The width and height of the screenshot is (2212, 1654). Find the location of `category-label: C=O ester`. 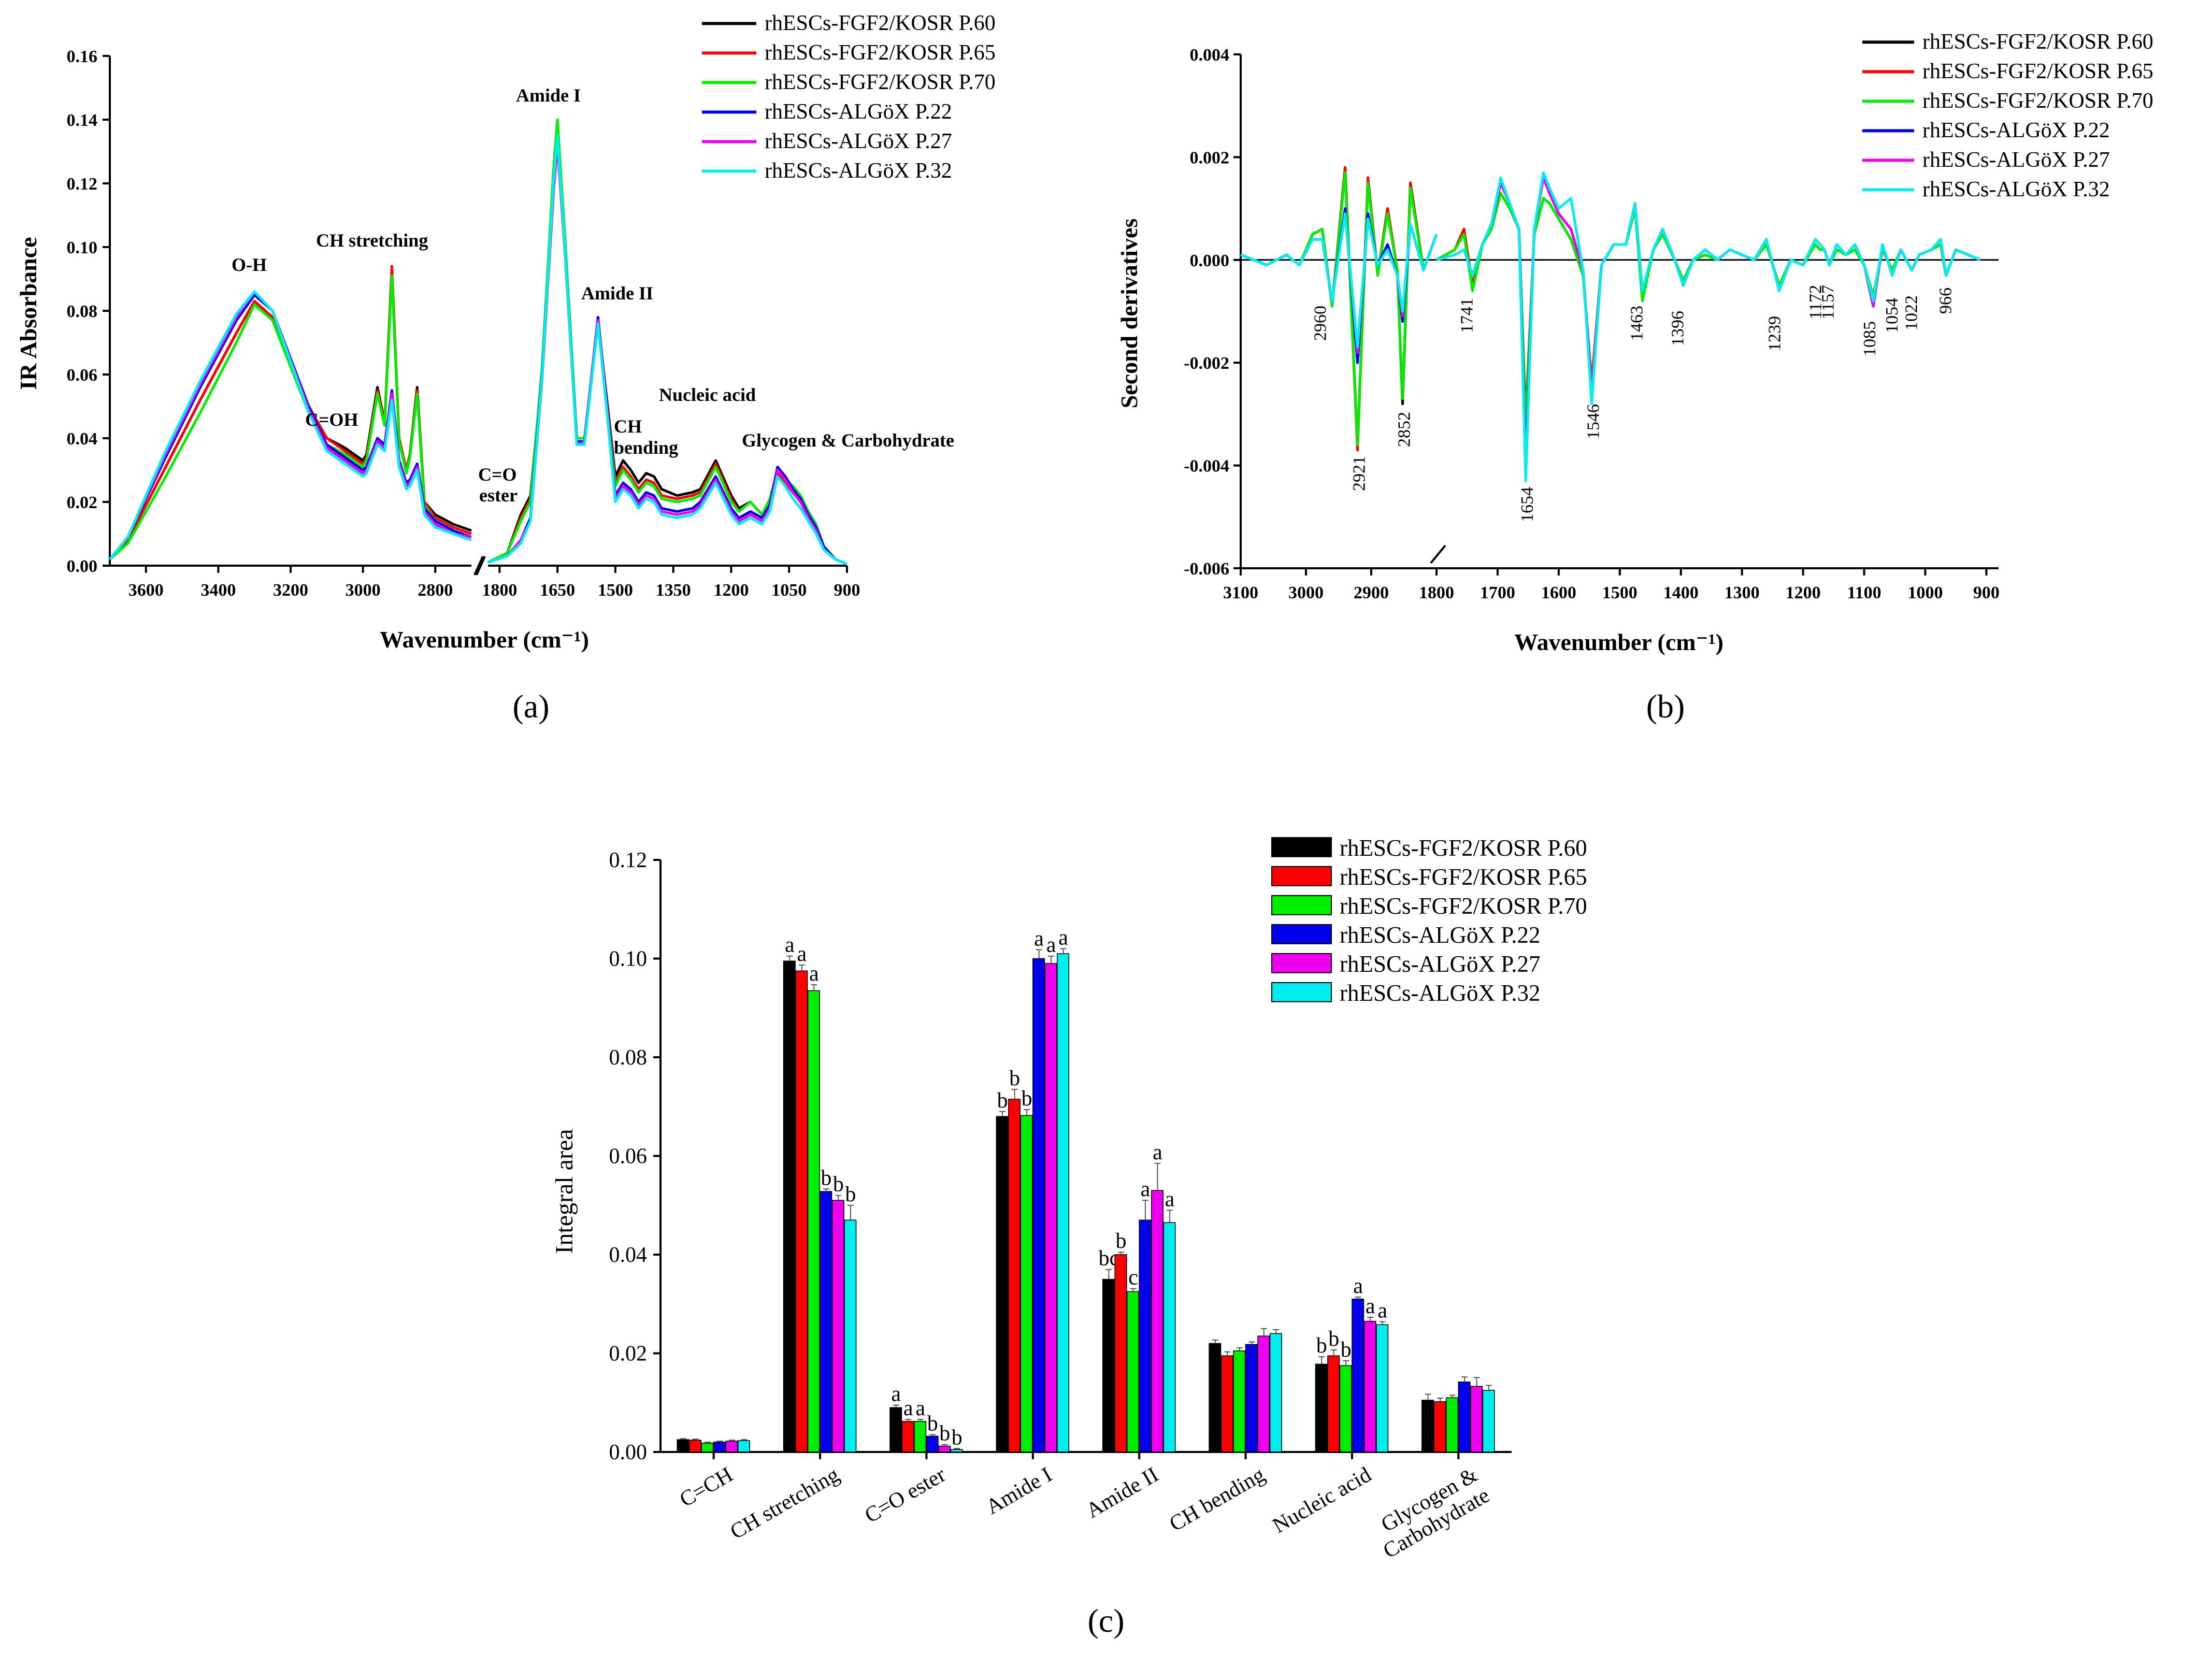

category-label: C=O ester is located at coordinates (905, 1495).